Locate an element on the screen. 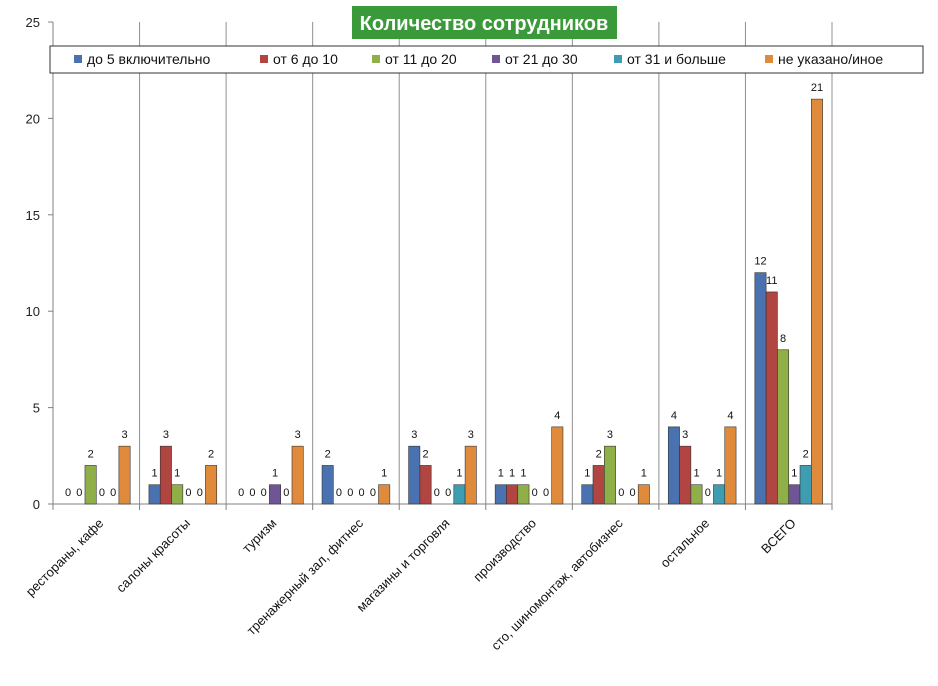  y-tick-label: 10 is located at coordinates (33, 311).